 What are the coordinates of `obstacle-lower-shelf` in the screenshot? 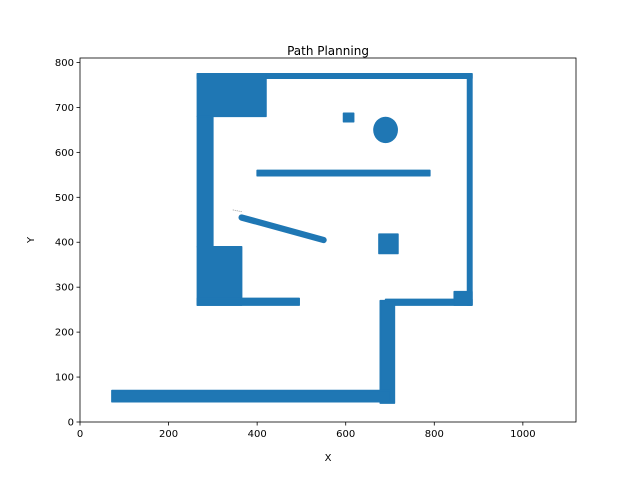 It's located at (248, 301).